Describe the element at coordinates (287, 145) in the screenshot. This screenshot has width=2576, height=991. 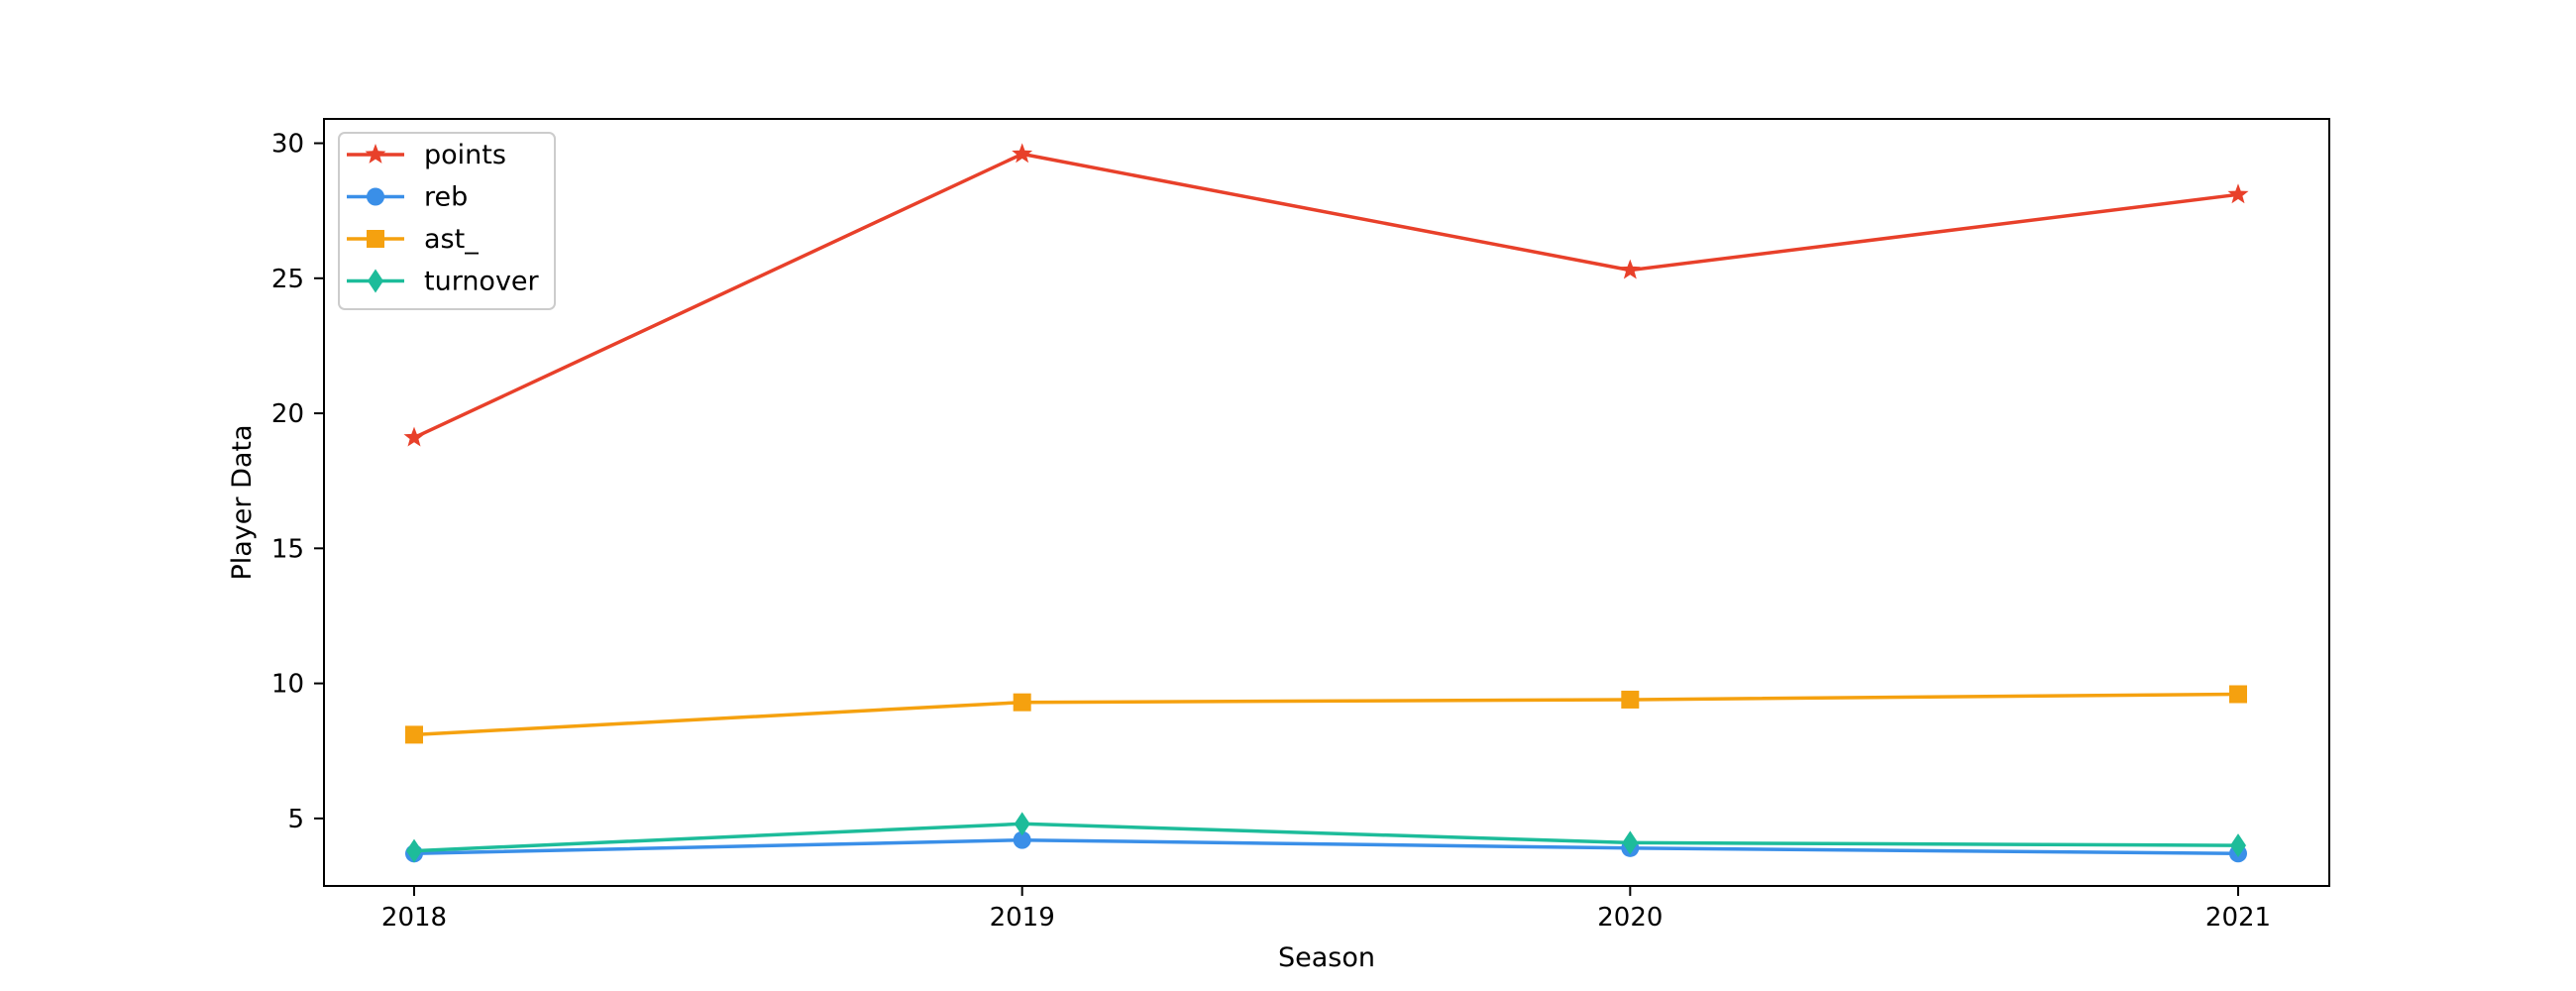
I see `y-tick-label: 30` at that location.